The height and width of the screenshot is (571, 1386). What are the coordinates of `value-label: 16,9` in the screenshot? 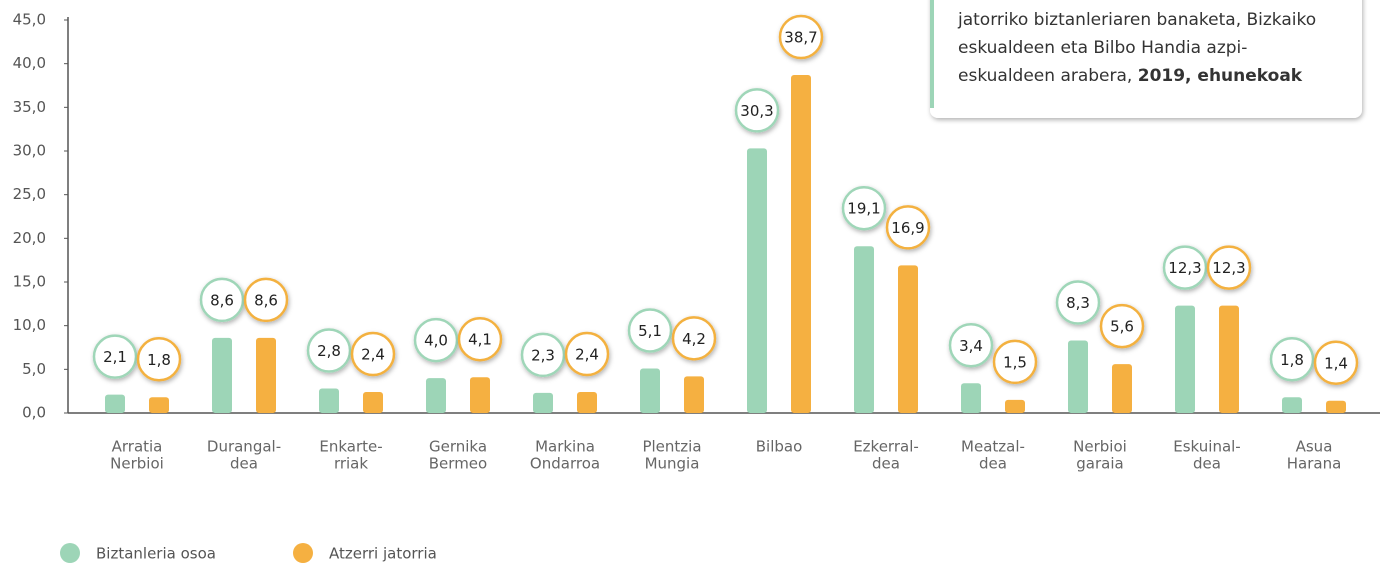 It's located at (907, 228).